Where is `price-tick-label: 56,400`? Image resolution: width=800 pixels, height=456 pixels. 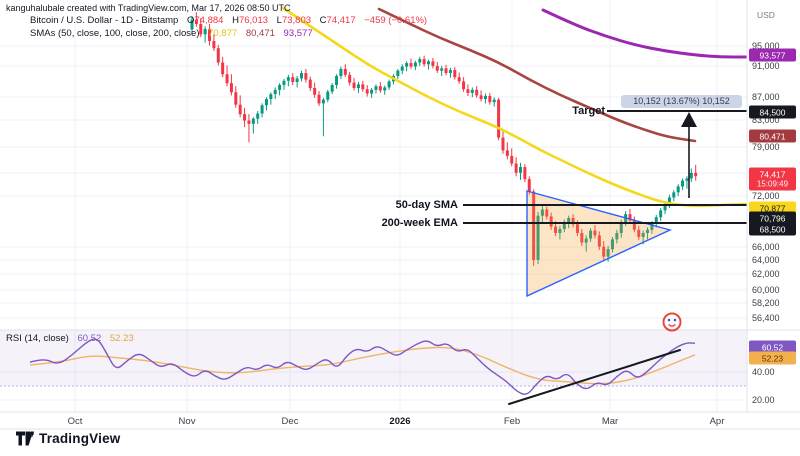 price-tick-label: 56,400 is located at coordinates (766, 318).